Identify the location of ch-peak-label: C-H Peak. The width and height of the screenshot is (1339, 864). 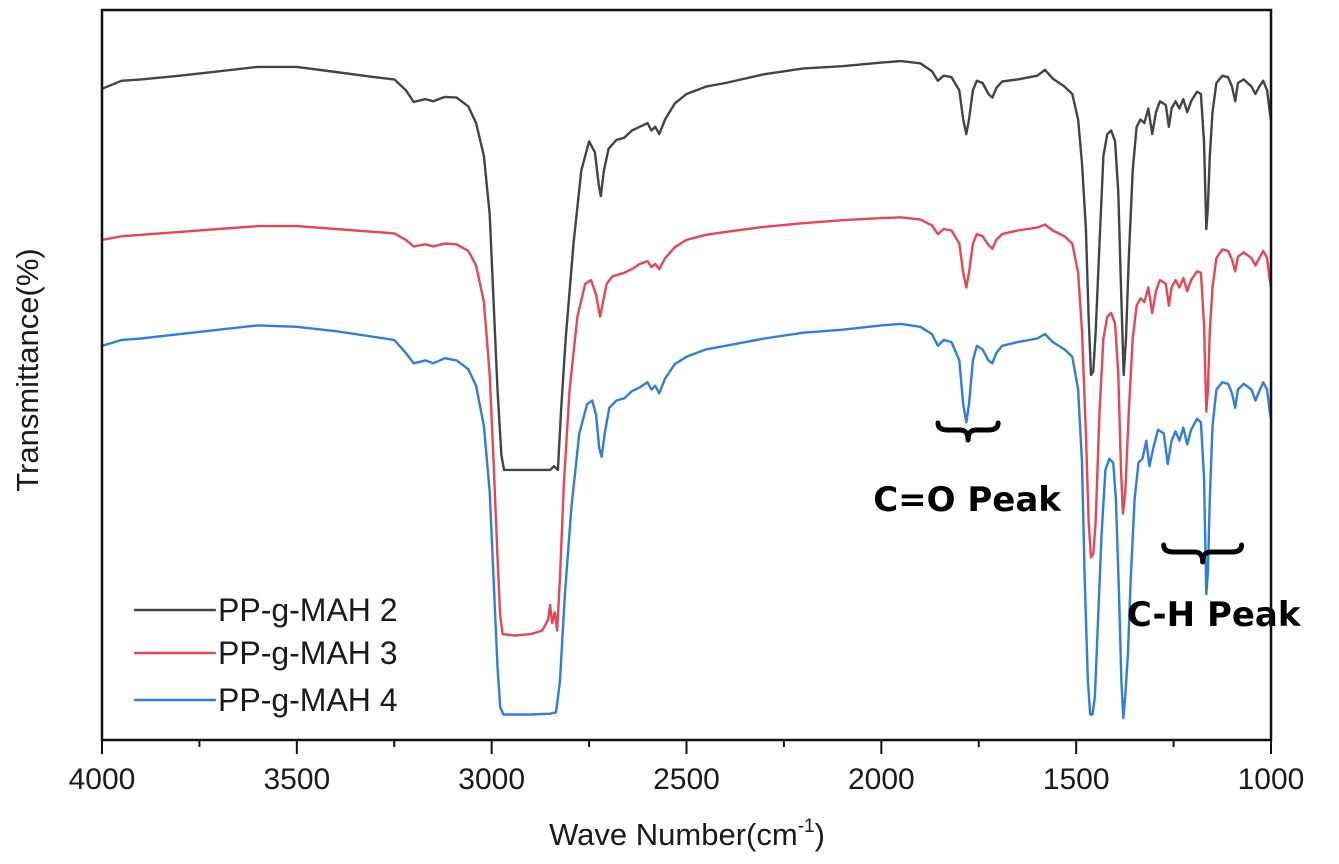
(1214, 615).